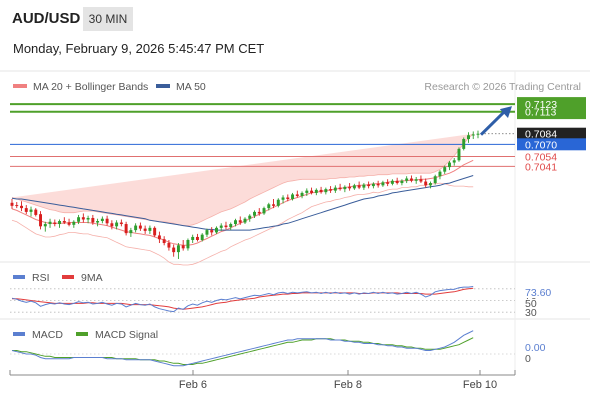 The height and width of the screenshot is (400, 590). Describe the element at coordinates (480, 385) in the screenshot. I see `x-axis-label-feb10: Feb 10` at that location.